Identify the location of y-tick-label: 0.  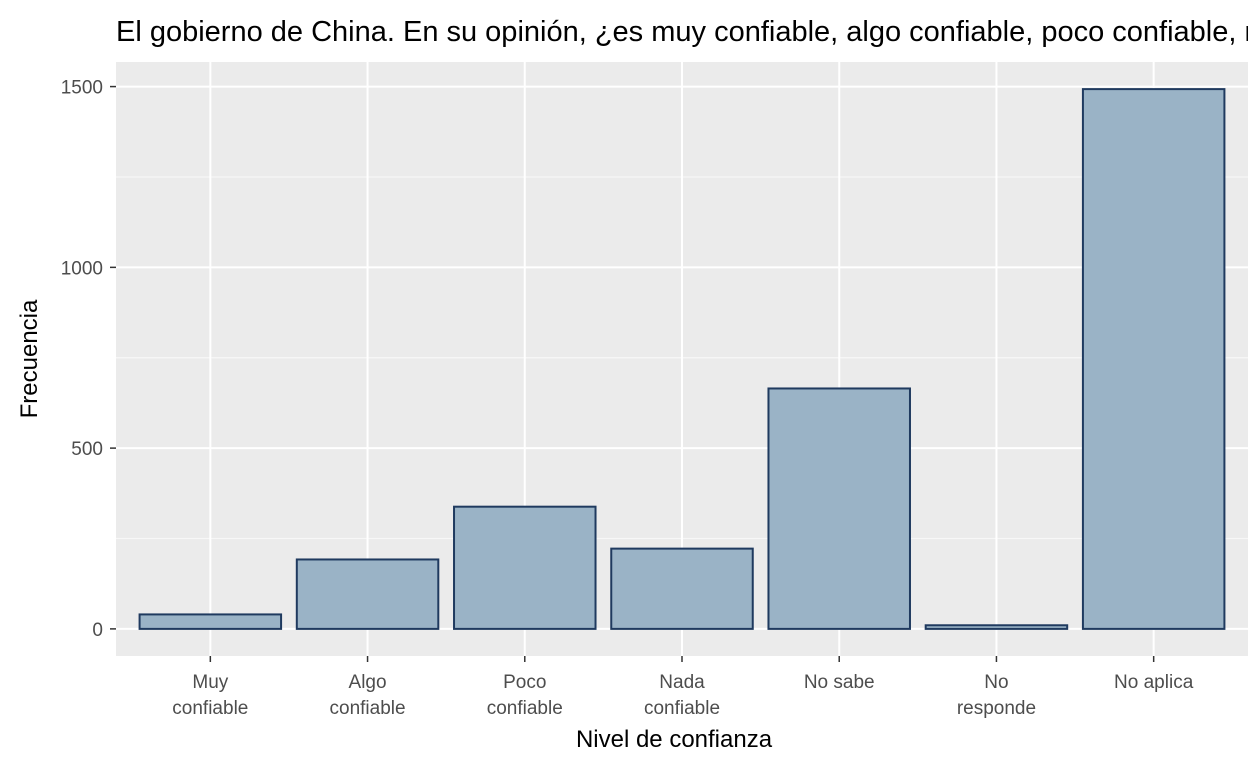
(97, 630).